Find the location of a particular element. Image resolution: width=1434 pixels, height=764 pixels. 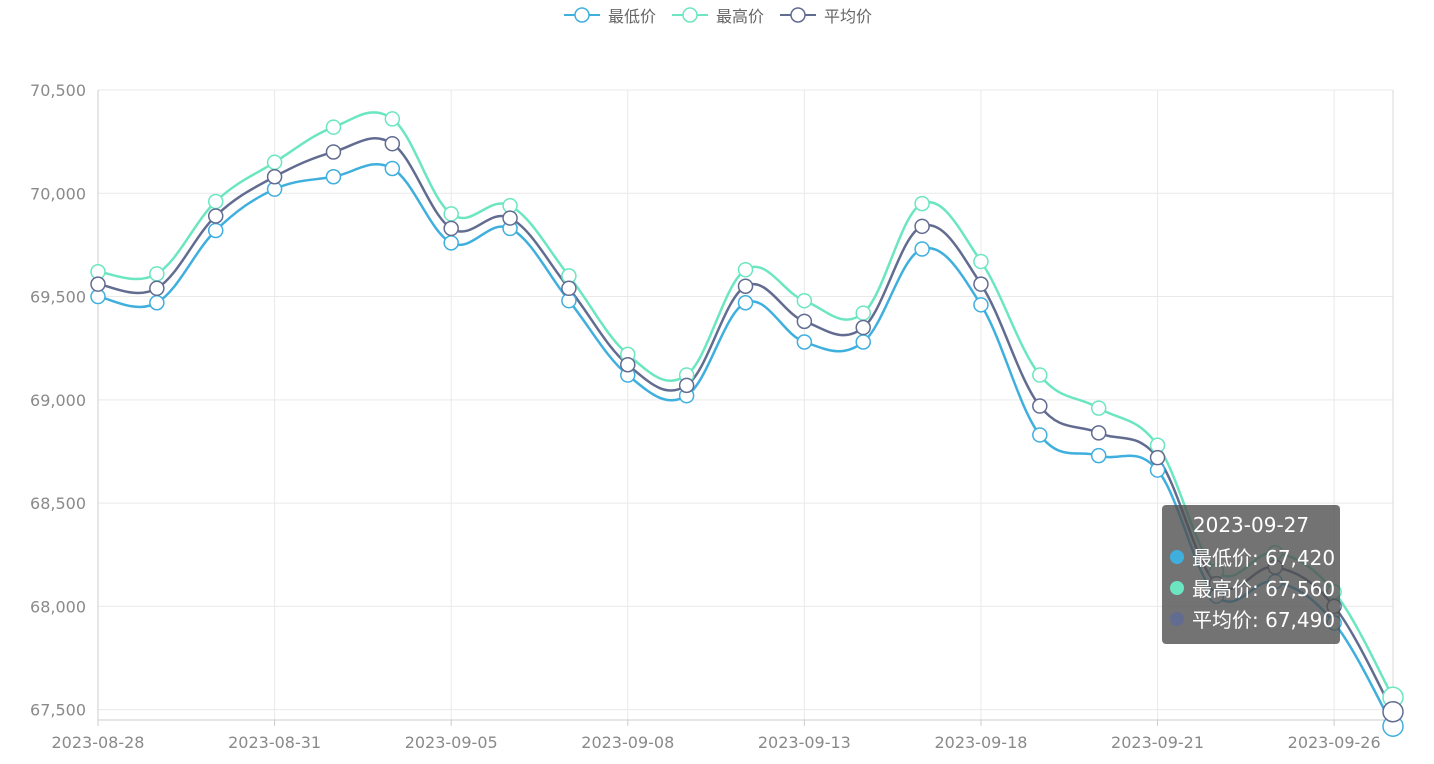

tooltip-value-low: 最低价: 67,420 is located at coordinates (1264, 558).